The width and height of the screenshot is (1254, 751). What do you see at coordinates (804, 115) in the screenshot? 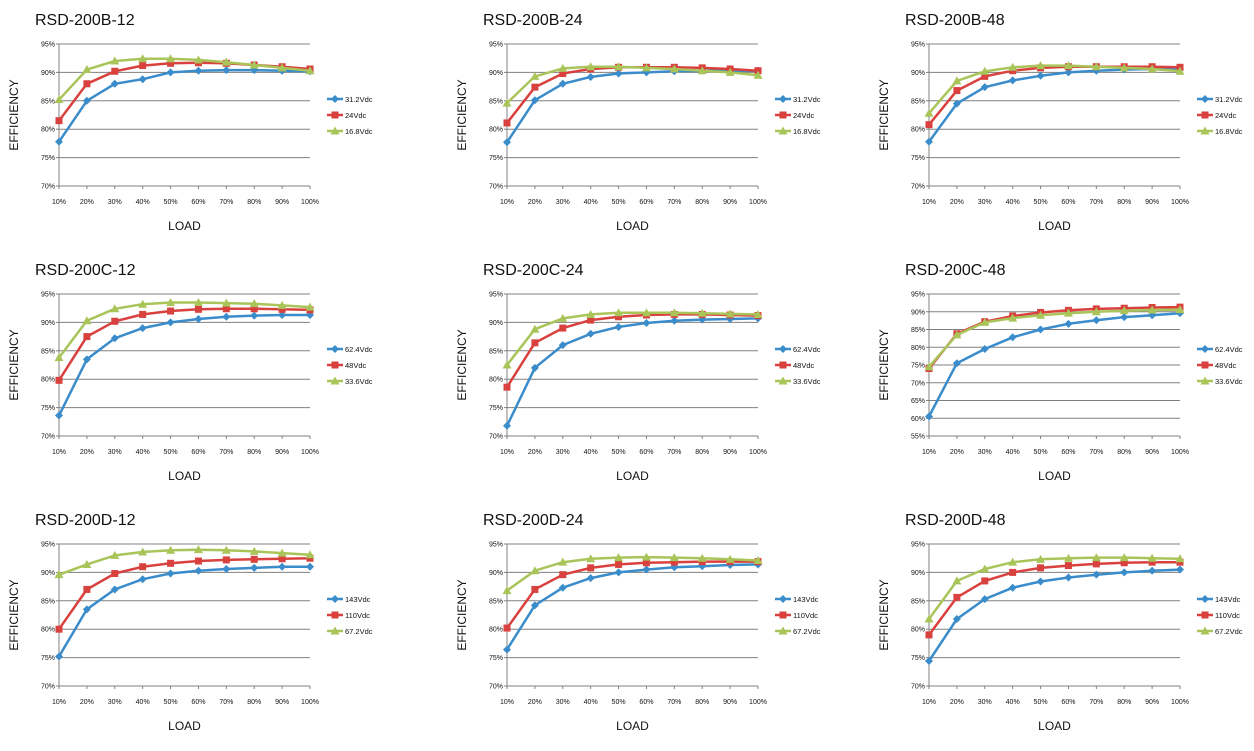
I see `legend-label: 24Vdc` at bounding box center [804, 115].